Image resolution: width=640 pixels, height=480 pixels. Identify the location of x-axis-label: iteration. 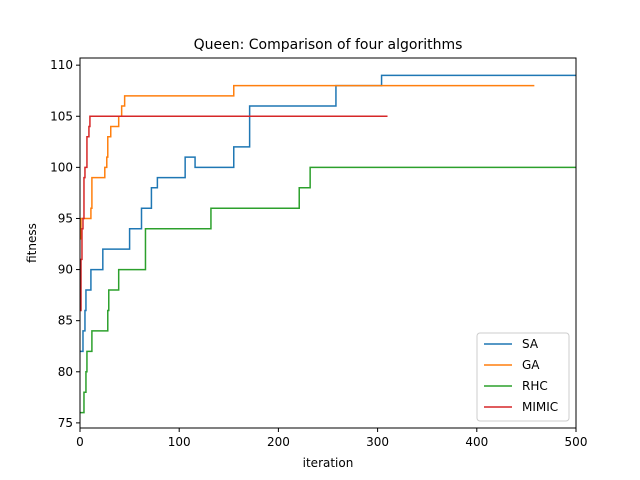
(328, 463).